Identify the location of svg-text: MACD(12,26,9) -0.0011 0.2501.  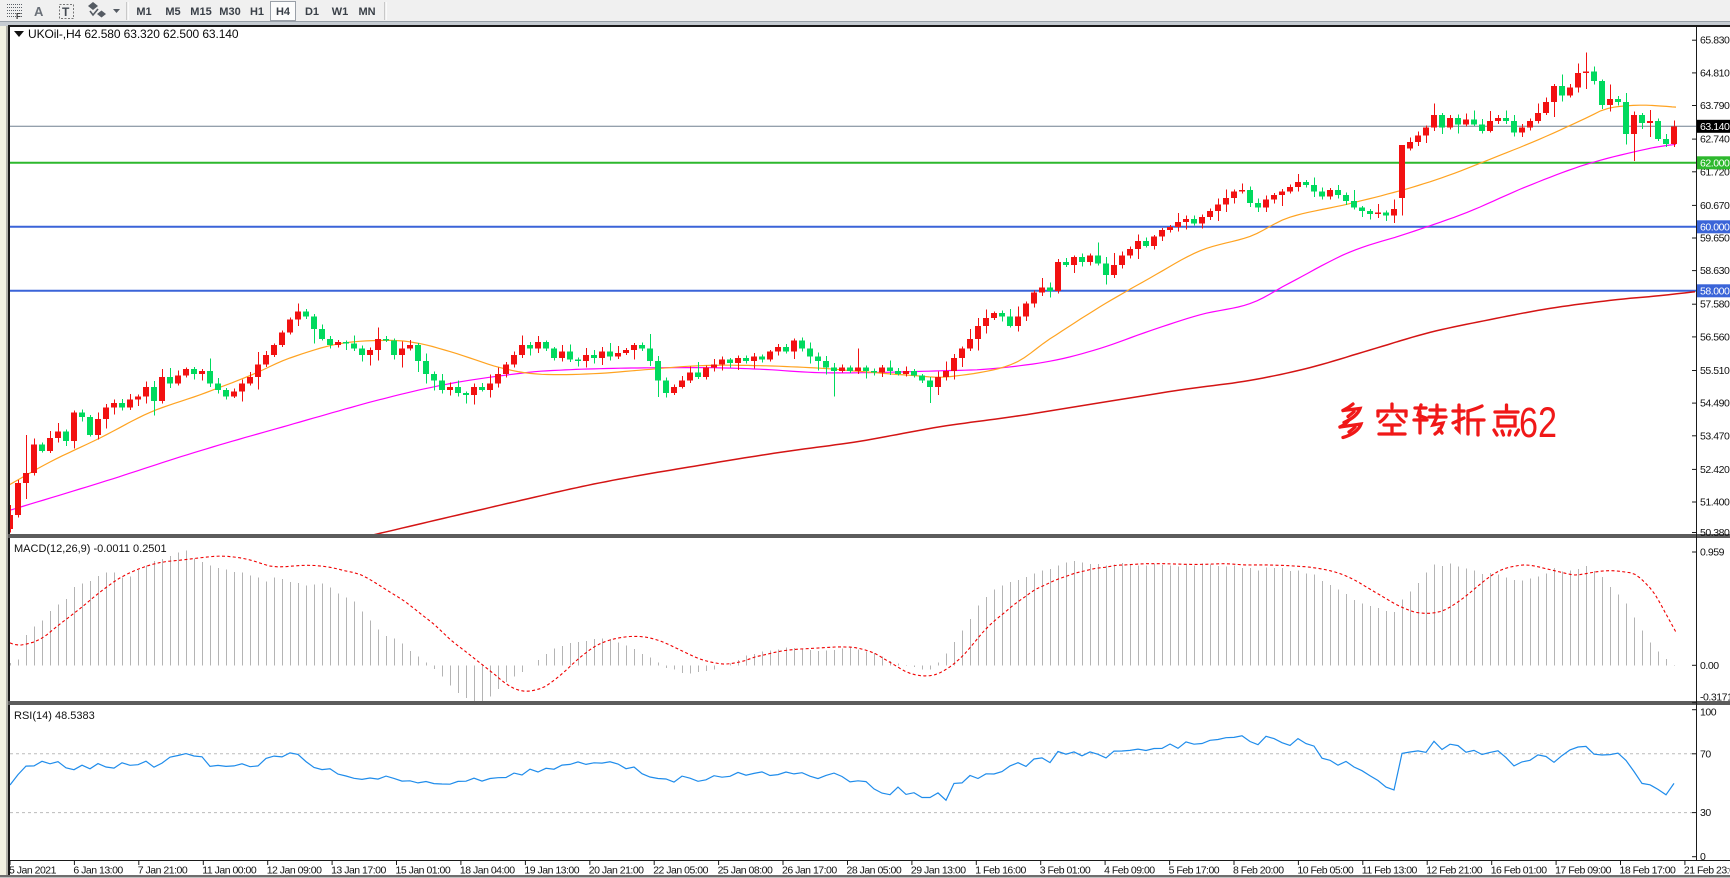
(90, 549).